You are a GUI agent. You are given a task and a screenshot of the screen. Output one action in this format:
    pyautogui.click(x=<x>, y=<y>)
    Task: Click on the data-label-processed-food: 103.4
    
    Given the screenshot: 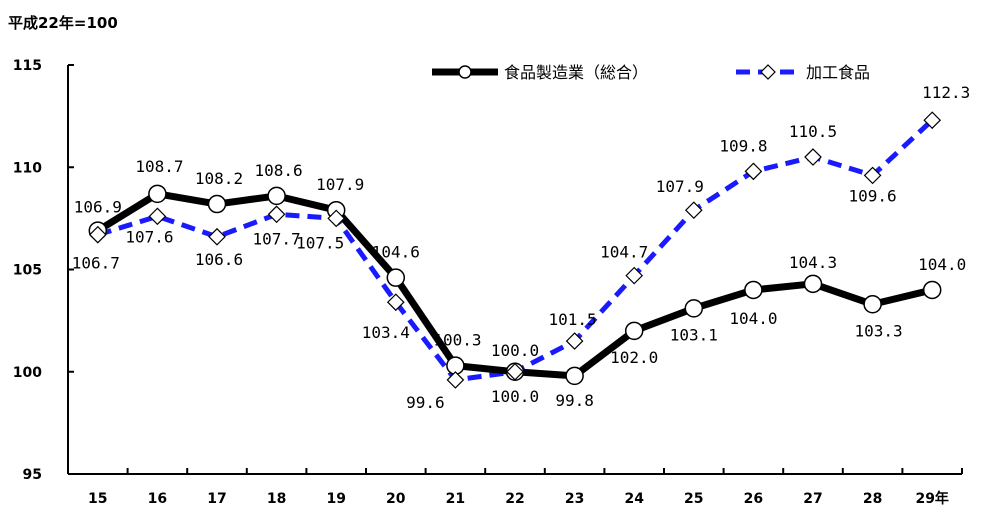 What is the action you would take?
    pyautogui.click(x=386, y=332)
    